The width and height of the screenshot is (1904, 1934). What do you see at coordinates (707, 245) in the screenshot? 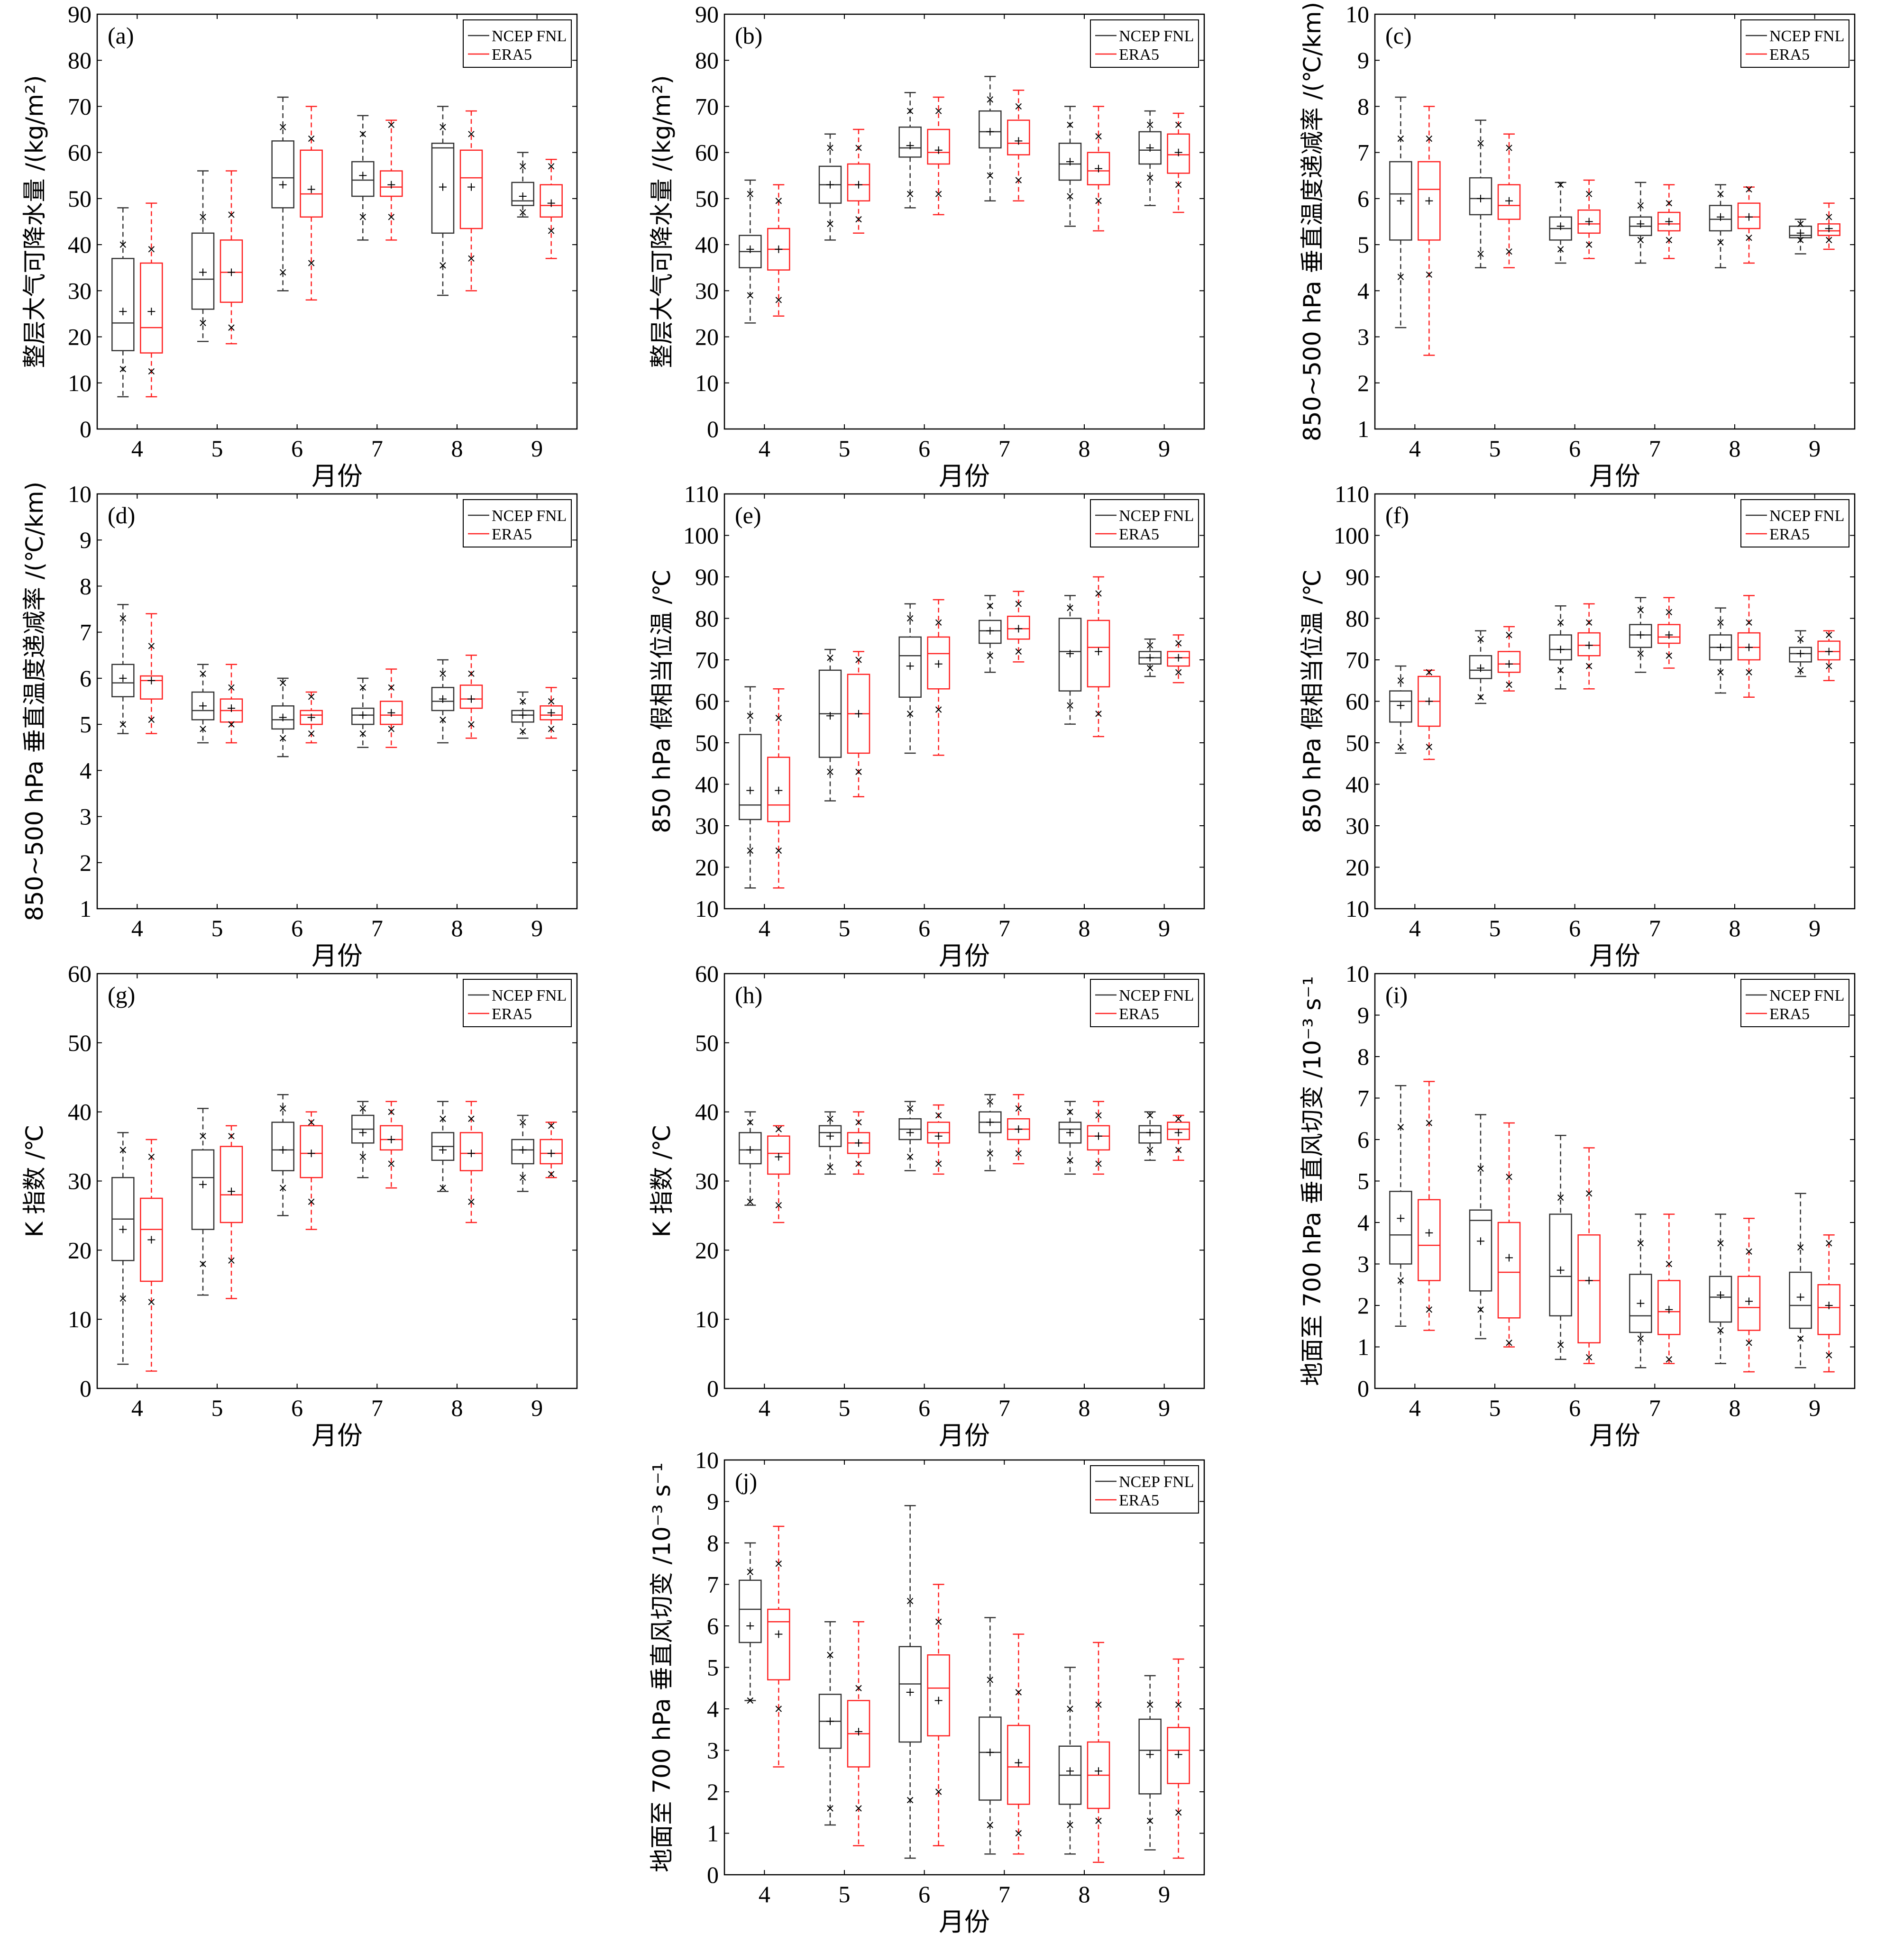
I see `y-tick-label: 40` at bounding box center [707, 245].